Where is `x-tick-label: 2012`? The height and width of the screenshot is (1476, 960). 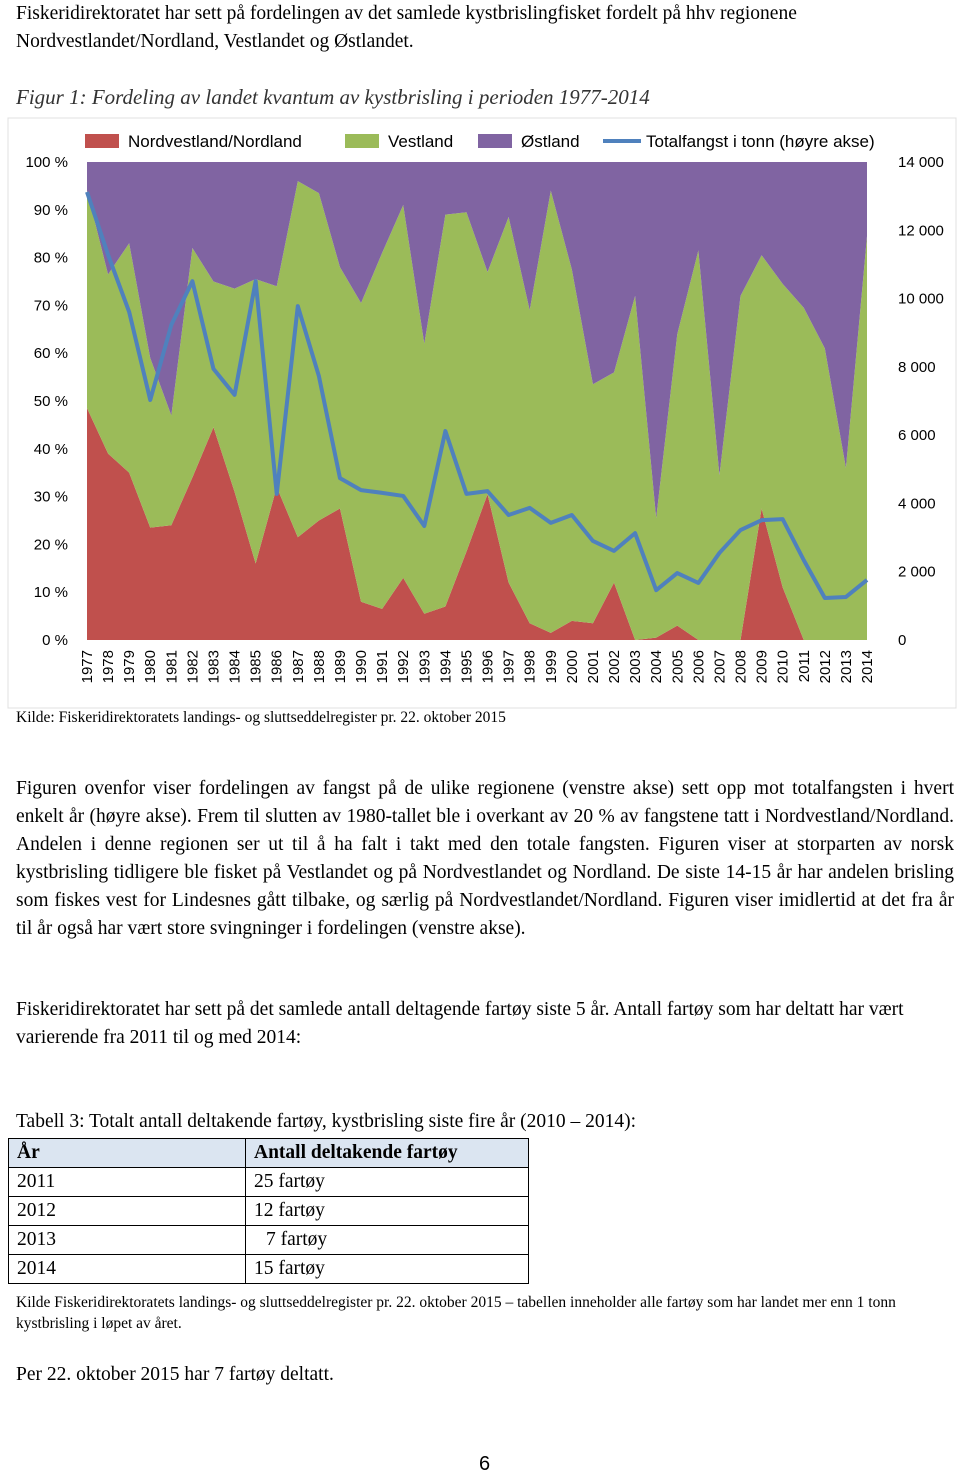 x-tick-label: 2012 is located at coordinates (825, 666).